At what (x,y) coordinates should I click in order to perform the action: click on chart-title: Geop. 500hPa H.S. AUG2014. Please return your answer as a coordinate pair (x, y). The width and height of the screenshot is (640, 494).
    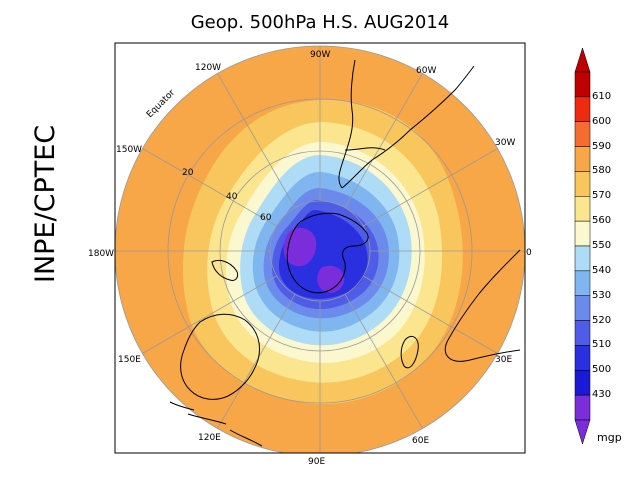
    Looking at the image, I should click on (320, 22).